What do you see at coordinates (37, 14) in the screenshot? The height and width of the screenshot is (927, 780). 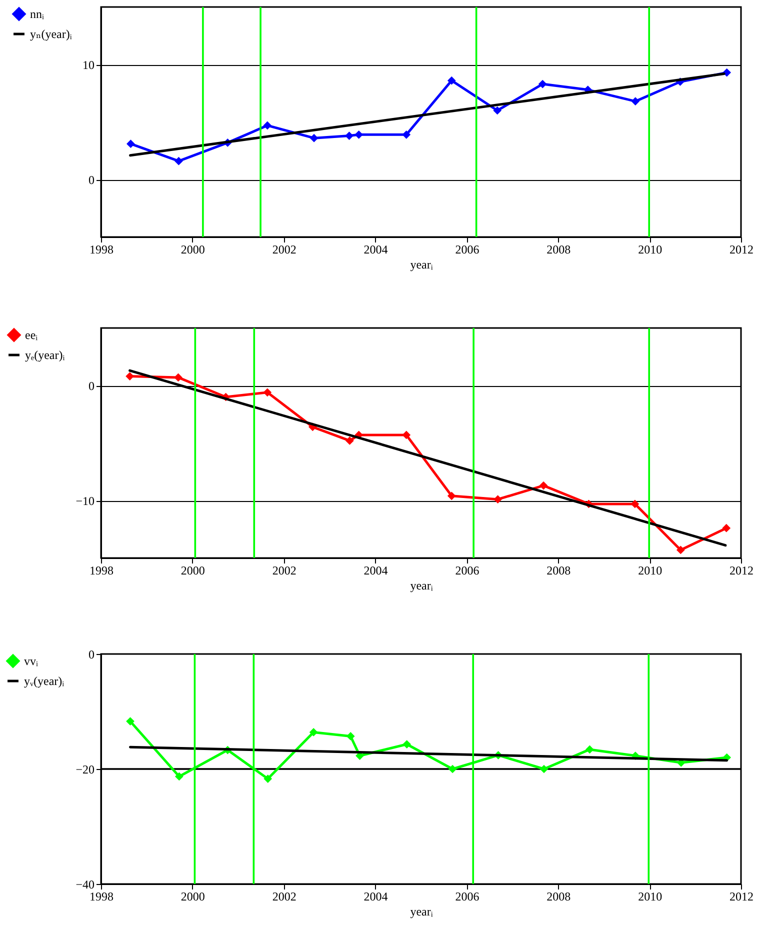 I see `legend-label: nnᵢ` at bounding box center [37, 14].